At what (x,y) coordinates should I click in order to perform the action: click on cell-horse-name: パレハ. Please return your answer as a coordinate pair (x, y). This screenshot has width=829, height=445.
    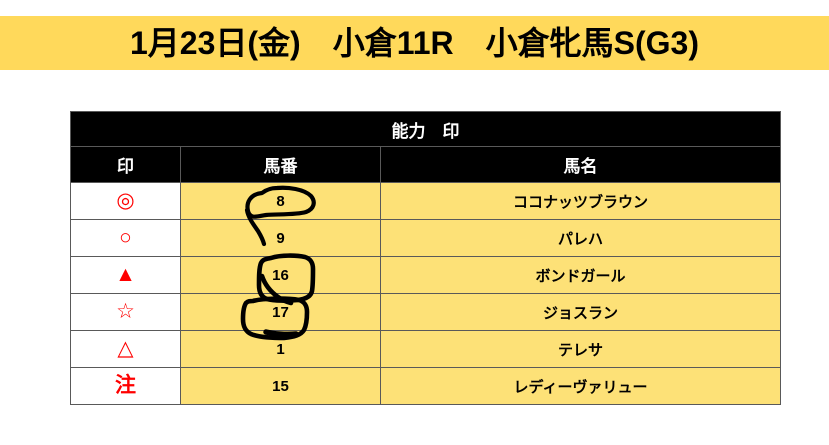
    Looking at the image, I should click on (580, 238).